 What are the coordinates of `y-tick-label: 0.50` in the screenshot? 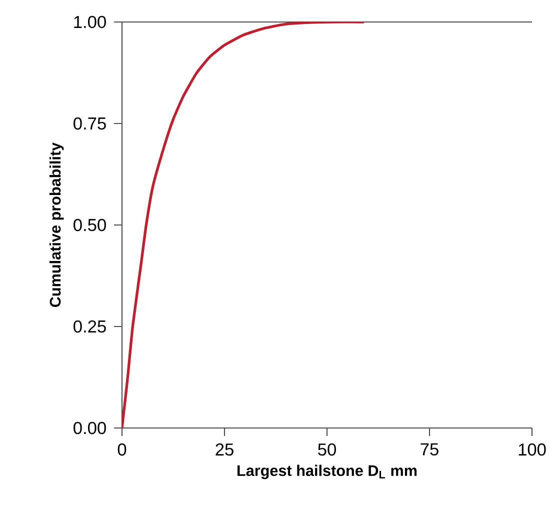 It's located at (90, 225).